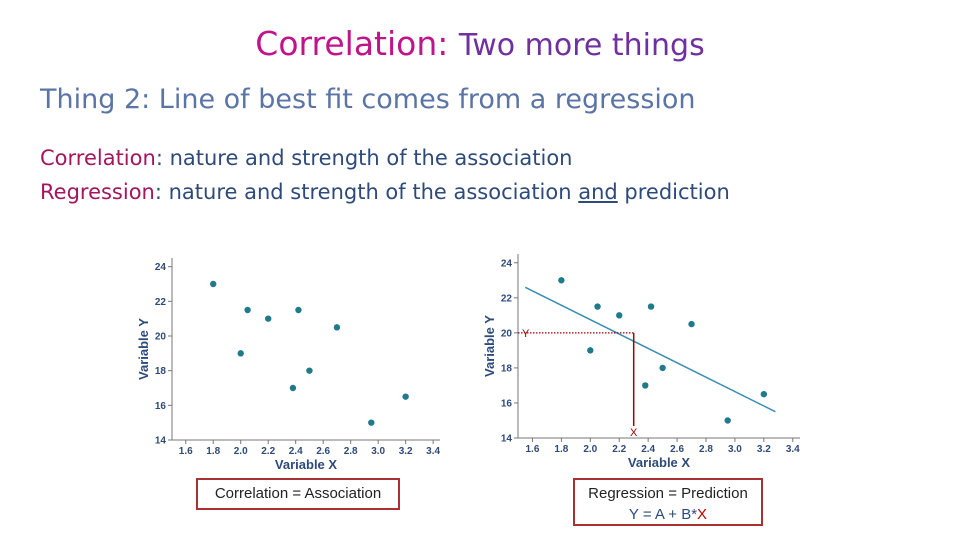 The image size is (960, 540). What do you see at coordinates (735, 449) in the screenshot?
I see `right-x-tick-label: 3.0` at bounding box center [735, 449].